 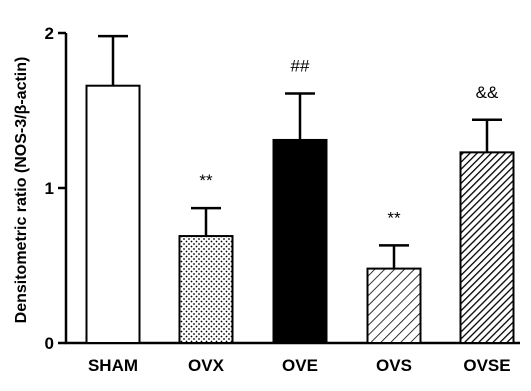 What do you see at coordinates (487, 92) in the screenshot?
I see `annotation-ovse: &&` at bounding box center [487, 92].